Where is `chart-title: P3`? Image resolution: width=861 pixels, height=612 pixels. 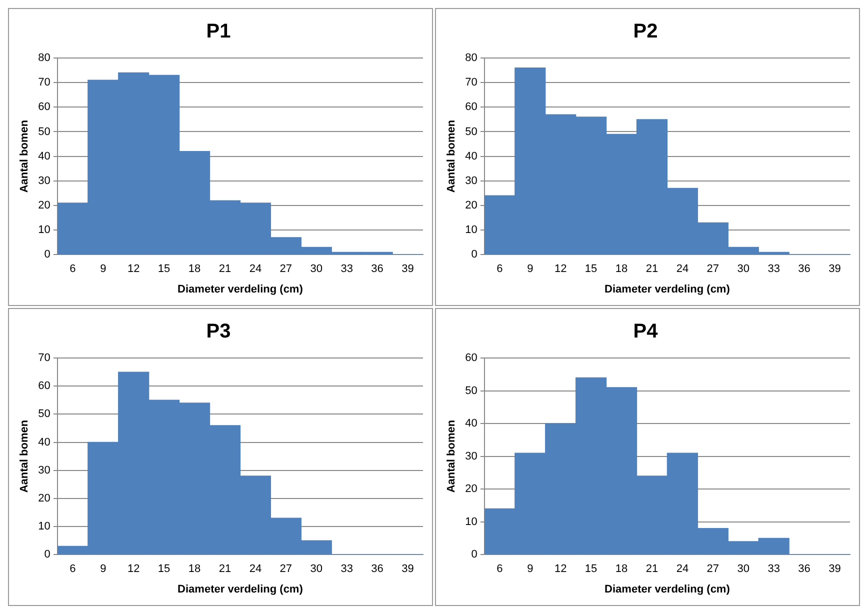 chart-title: P3 is located at coordinates (218, 331).